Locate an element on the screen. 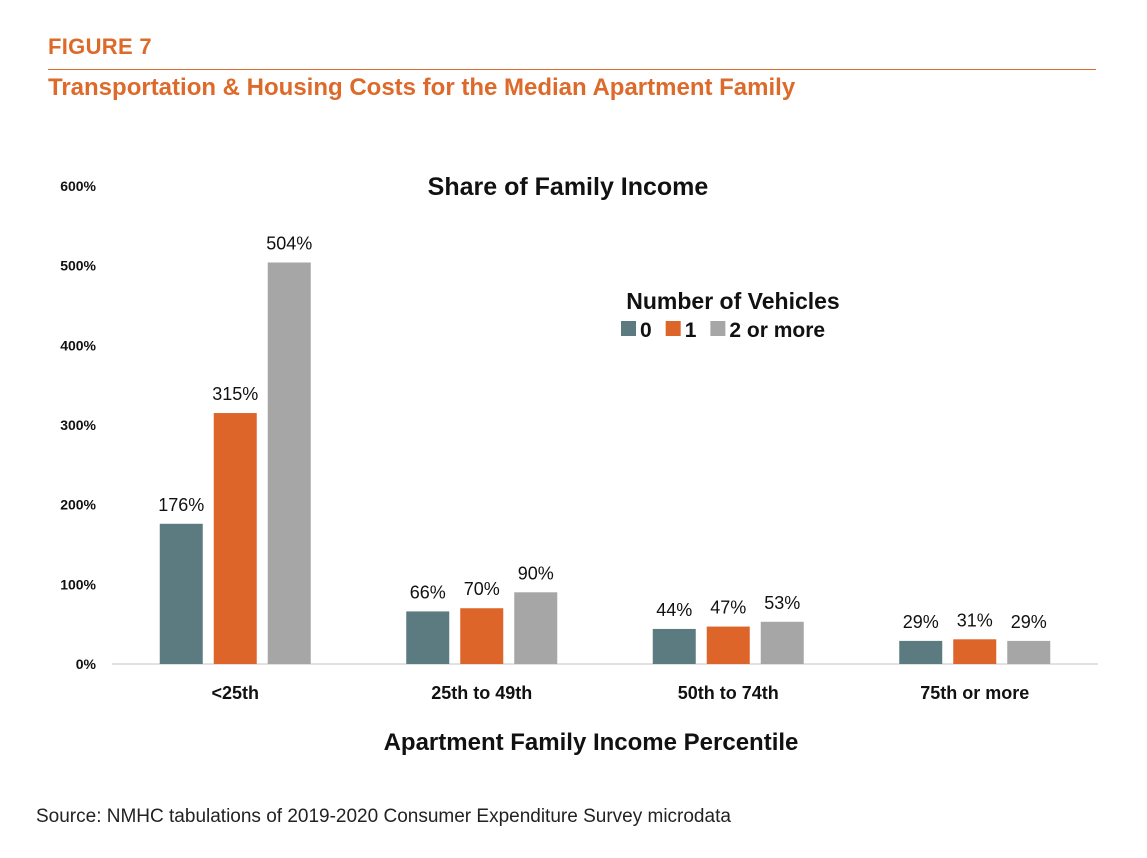 The height and width of the screenshot is (858, 1147). category-label: <25th is located at coordinates (235, 693).